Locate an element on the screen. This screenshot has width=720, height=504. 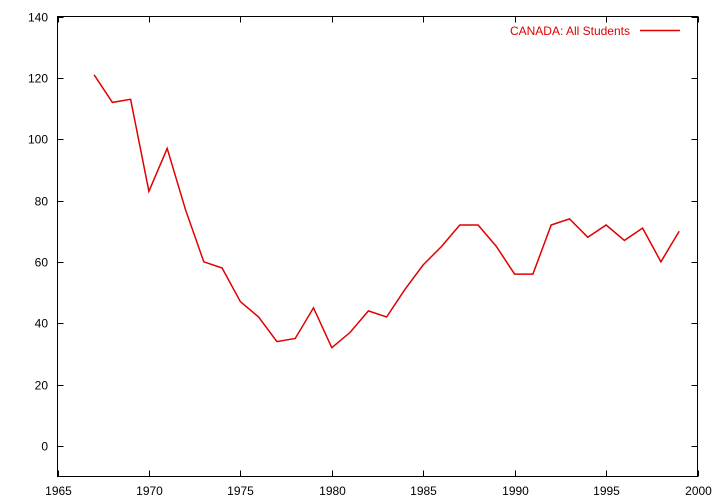
legend: CANADA: All Students is located at coordinates (595, 31).